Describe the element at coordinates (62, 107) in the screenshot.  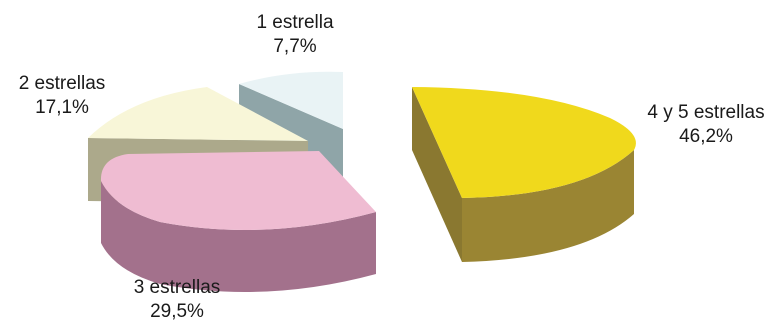
I see `label-2-estrellas-value: 17,1%` at that location.